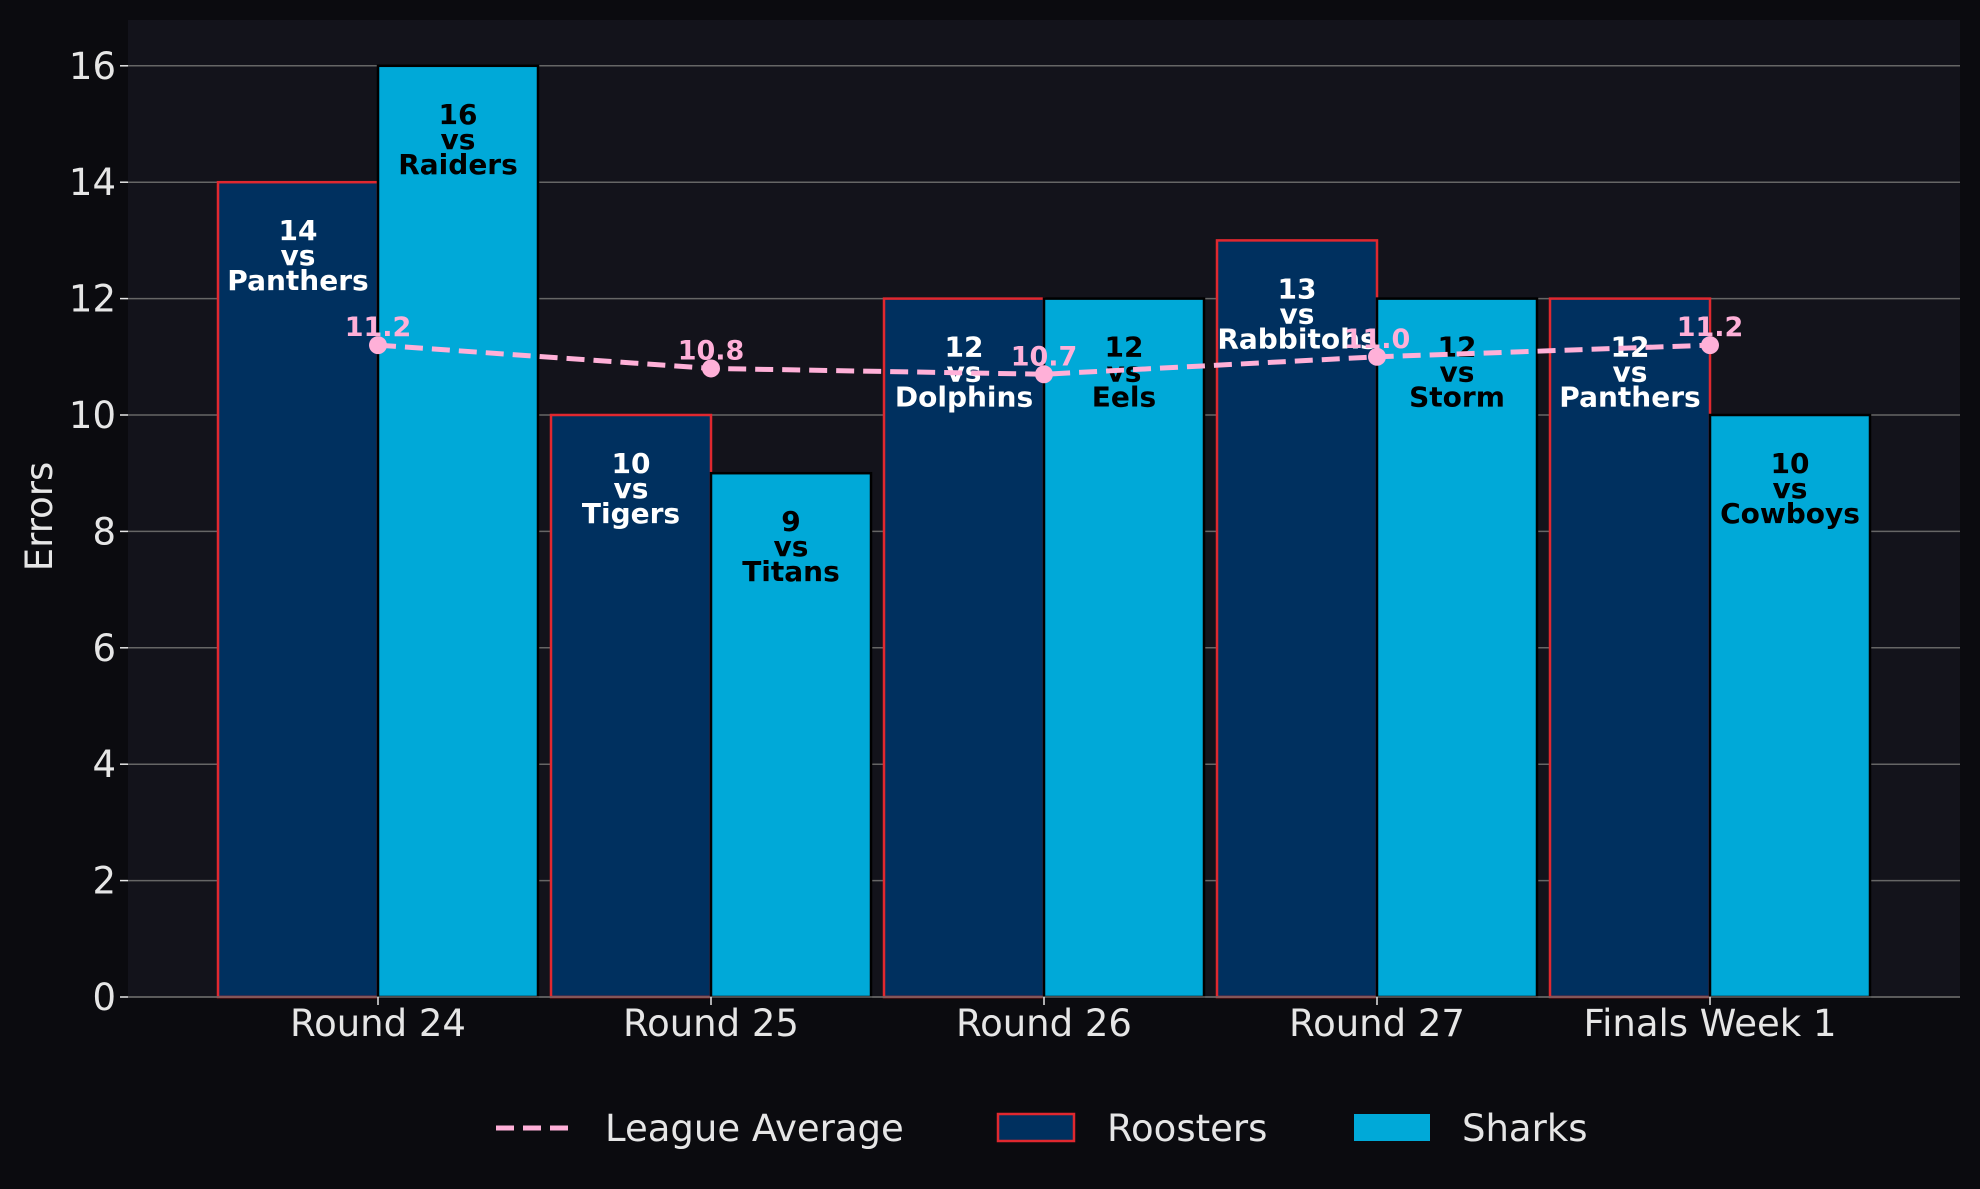  I want to click on bar-label-sharks: Raiders, so click(458, 164).